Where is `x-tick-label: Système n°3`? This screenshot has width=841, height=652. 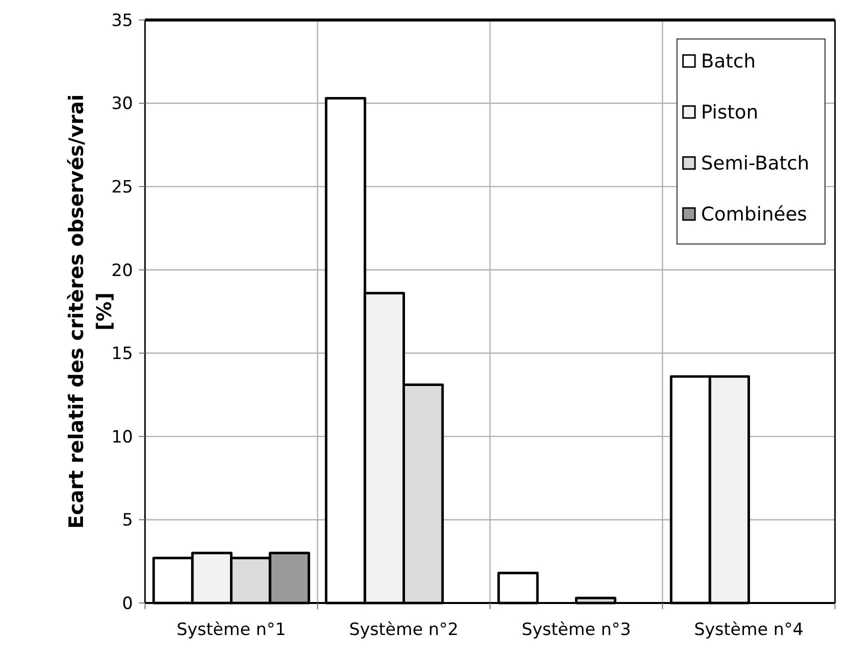 x-tick-label: Système n°3 is located at coordinates (576, 630).